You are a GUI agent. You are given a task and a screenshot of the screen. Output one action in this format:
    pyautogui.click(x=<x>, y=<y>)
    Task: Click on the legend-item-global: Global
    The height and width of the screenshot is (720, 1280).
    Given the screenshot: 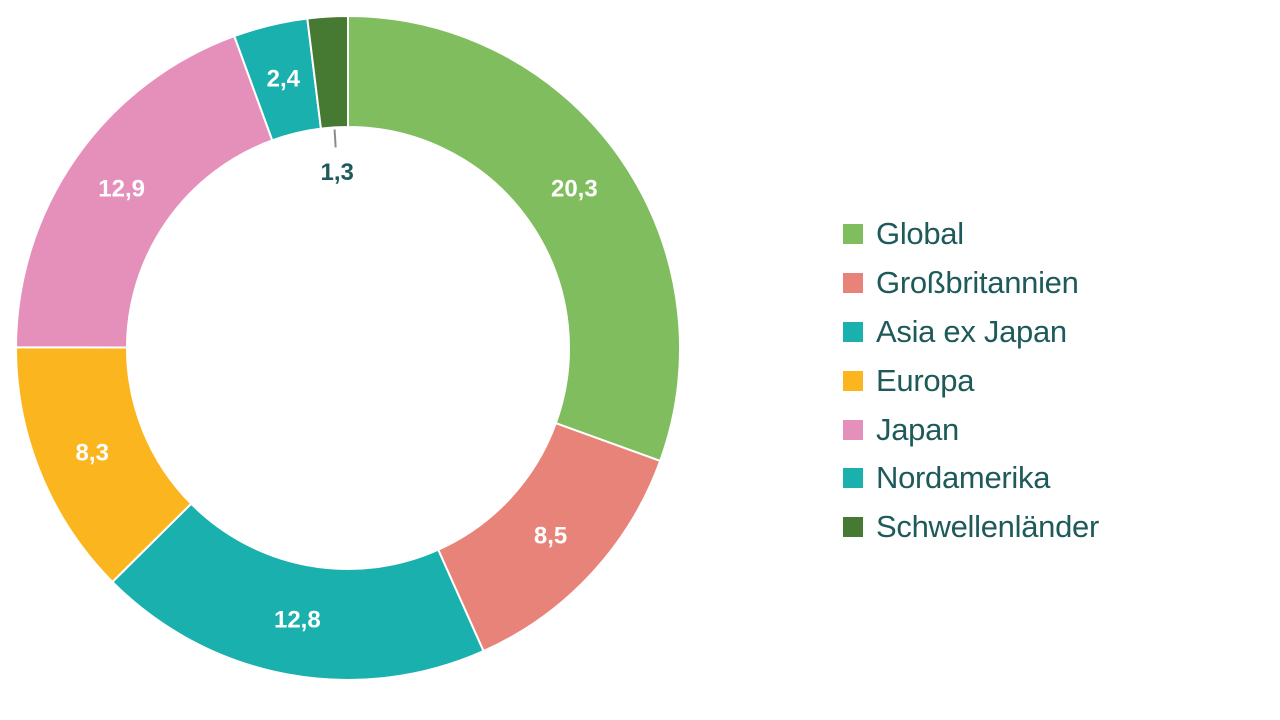 What is the action you would take?
    pyautogui.click(x=971, y=234)
    